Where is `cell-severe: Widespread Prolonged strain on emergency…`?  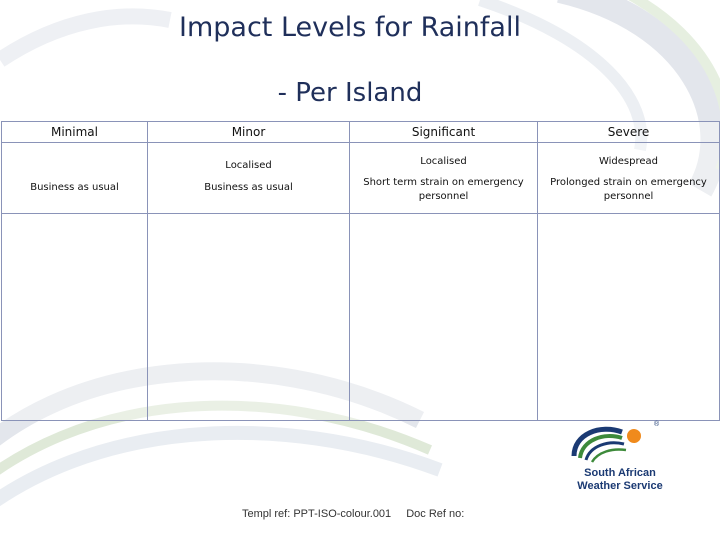 cell-severe: Widespread Prolonged strain on emergency… is located at coordinates (628, 178).